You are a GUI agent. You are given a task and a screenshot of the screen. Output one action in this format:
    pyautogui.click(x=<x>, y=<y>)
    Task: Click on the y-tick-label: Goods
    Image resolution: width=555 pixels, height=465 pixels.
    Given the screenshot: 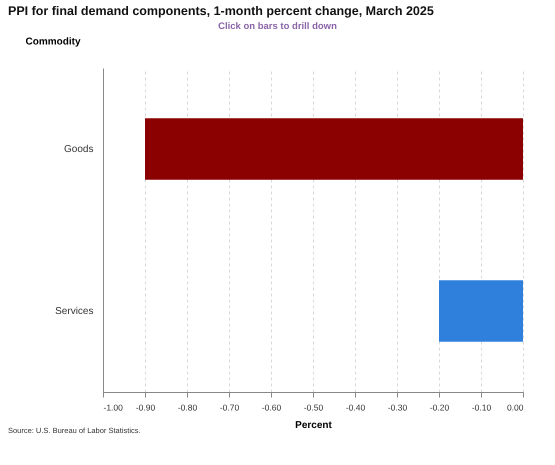 What is the action you would take?
    pyautogui.click(x=79, y=149)
    